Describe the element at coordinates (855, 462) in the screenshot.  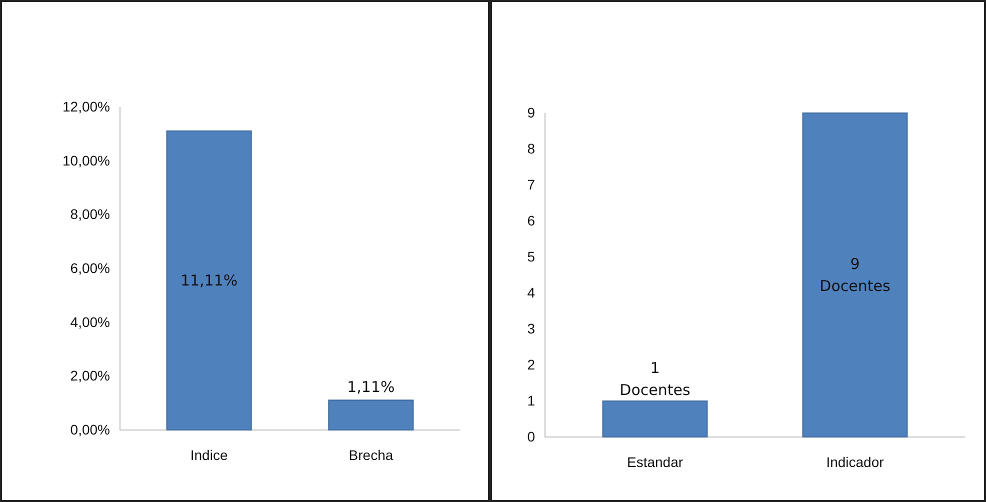
I see `x-tick-label: Indicador` at that location.